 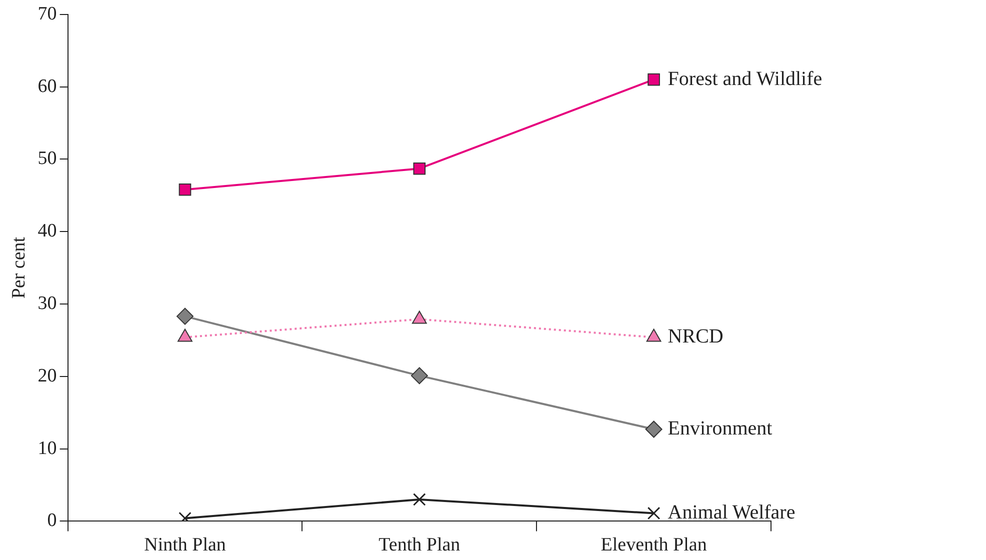 I want to click on x-tick-label: Ninth Plan, so click(x=185, y=545).